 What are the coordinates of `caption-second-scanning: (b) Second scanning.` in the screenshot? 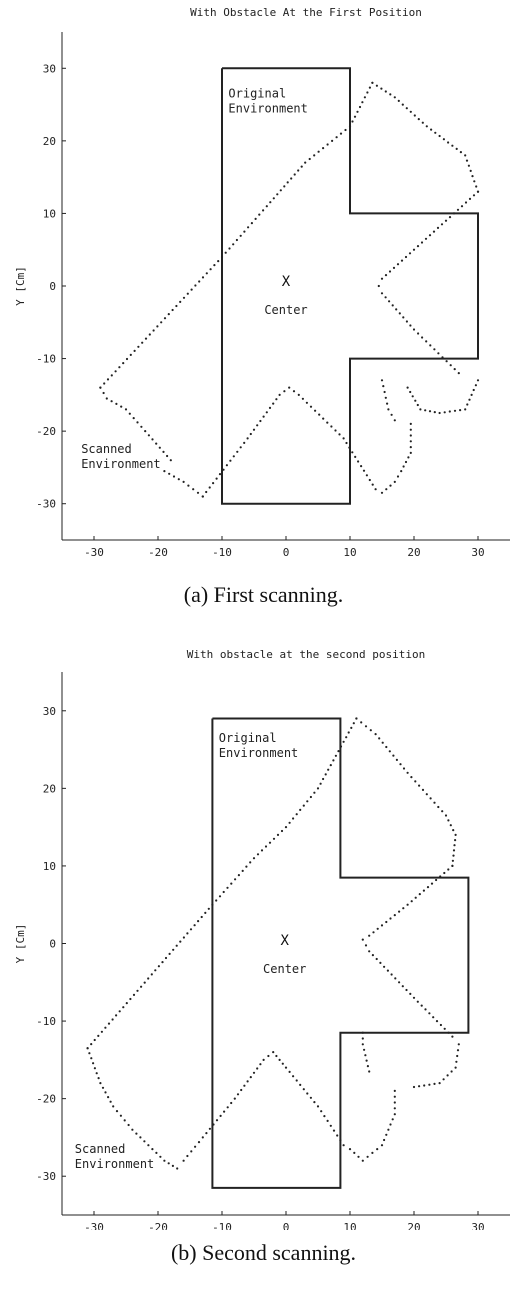 It's located at (263, 1252).